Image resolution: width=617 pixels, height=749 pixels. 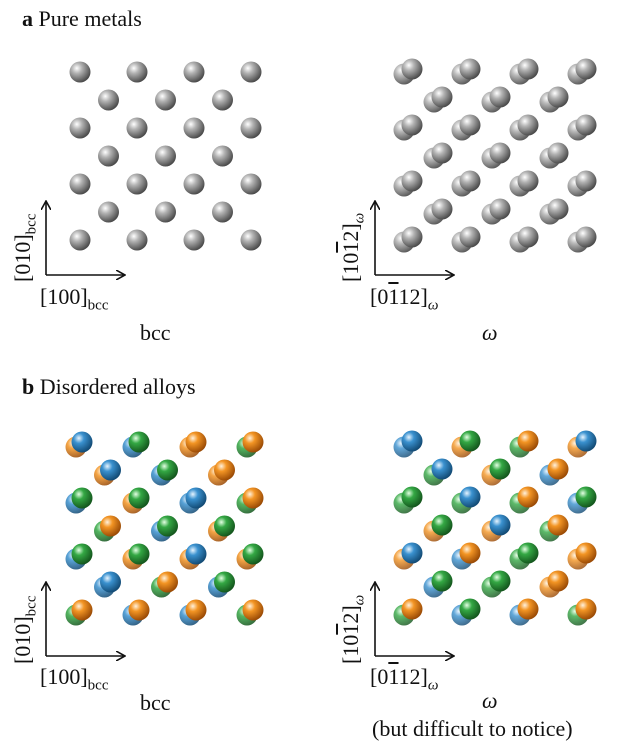 I want to click on panel-a-bcc-caption: bcc, so click(x=155, y=332).